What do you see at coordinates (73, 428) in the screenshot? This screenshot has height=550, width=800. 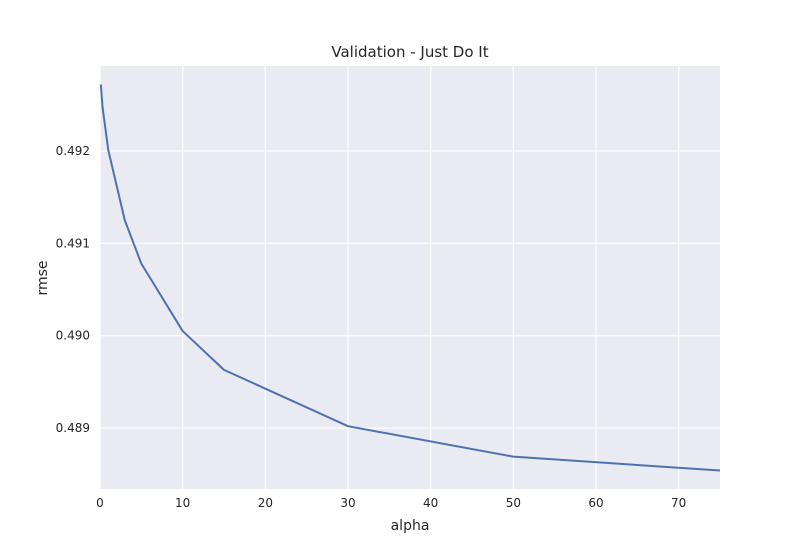 I see `y-tick-label: 0.489` at bounding box center [73, 428].